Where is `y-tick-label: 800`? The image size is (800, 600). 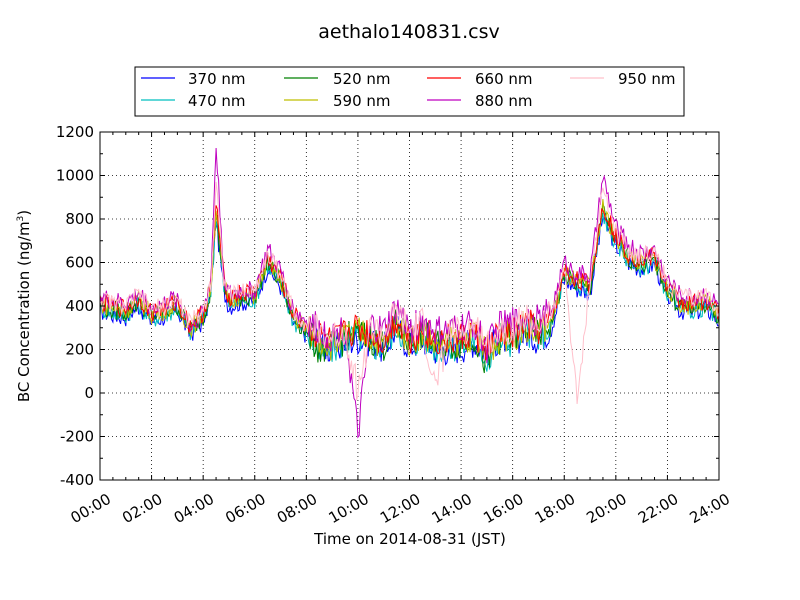 y-tick-label: 800 is located at coordinates (79, 219).